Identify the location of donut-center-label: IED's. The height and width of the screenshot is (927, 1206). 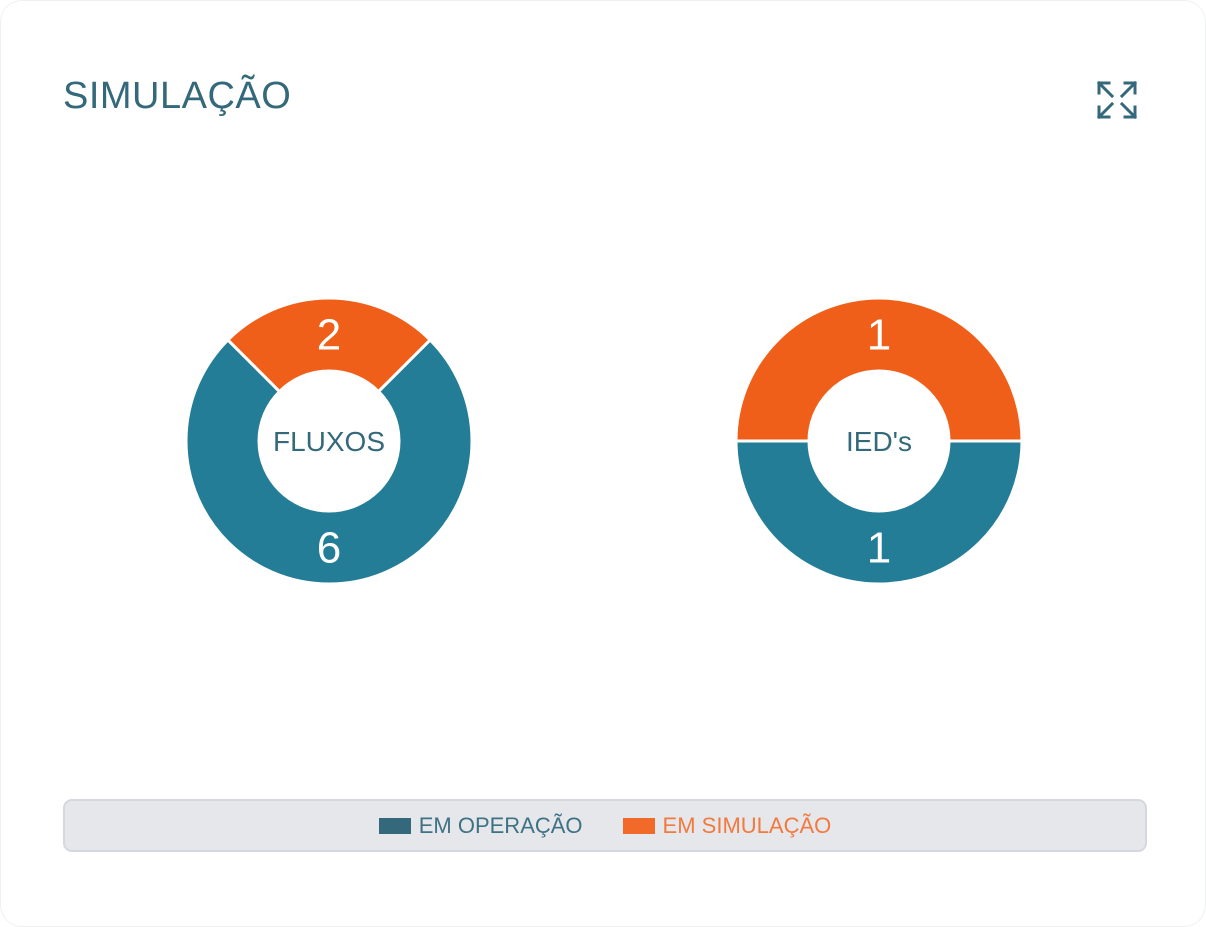
(879, 441).